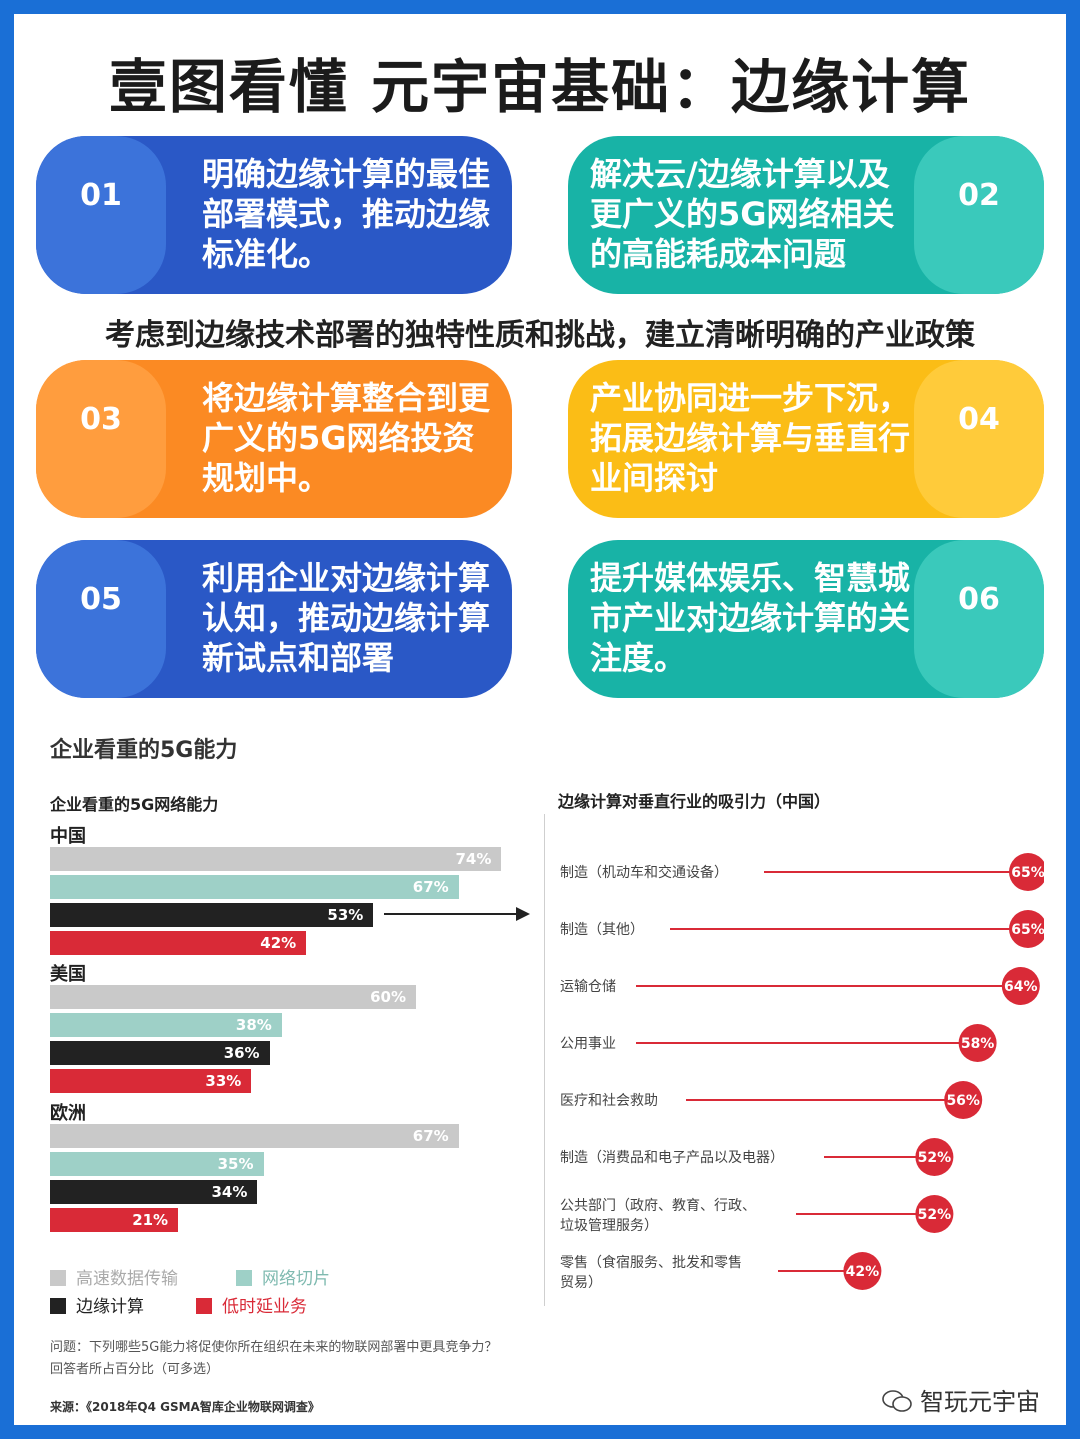  Describe the element at coordinates (602, 930) in the screenshot. I see `category-label: 制造（其他）` at that location.